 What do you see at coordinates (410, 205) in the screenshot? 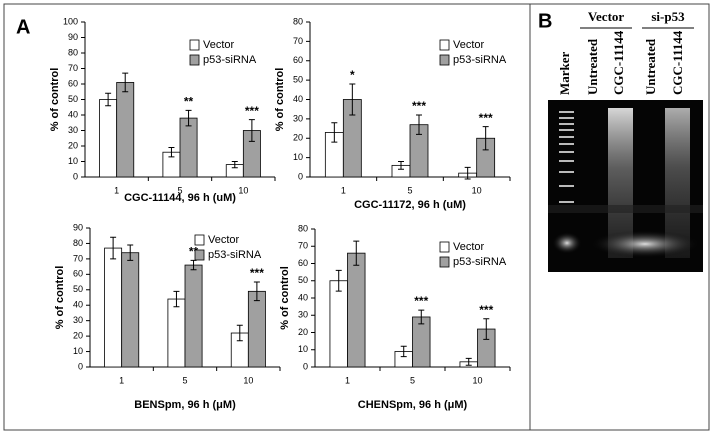
I see `x-axis-label: CGC-11172, 96 h (uM)` at bounding box center [410, 205].